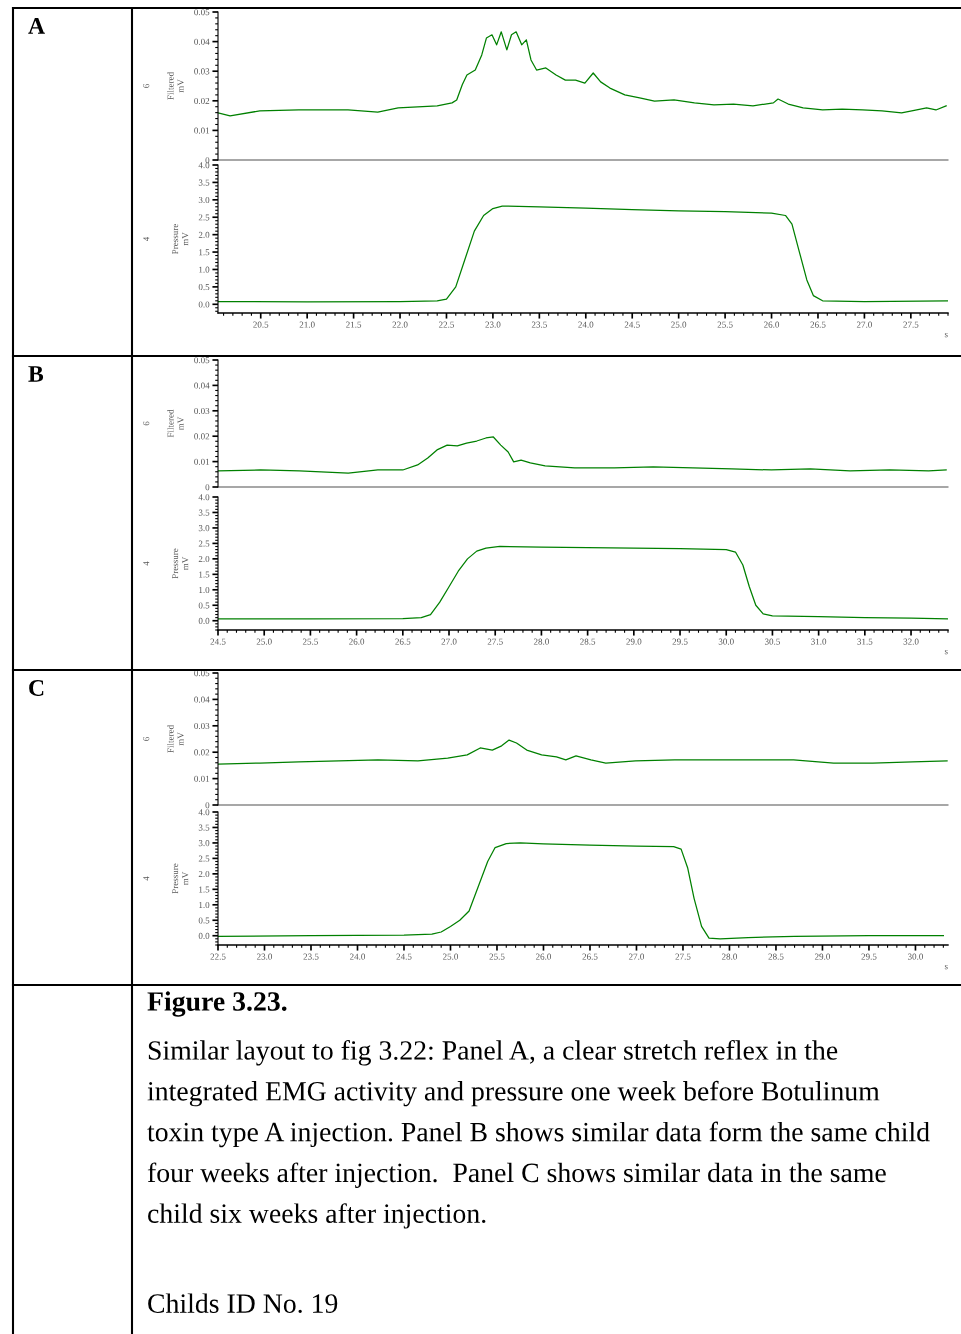 The width and height of the screenshot is (961, 1334). What do you see at coordinates (307, 324) in the screenshot?
I see `x-tick-label: 21.0` at bounding box center [307, 324].